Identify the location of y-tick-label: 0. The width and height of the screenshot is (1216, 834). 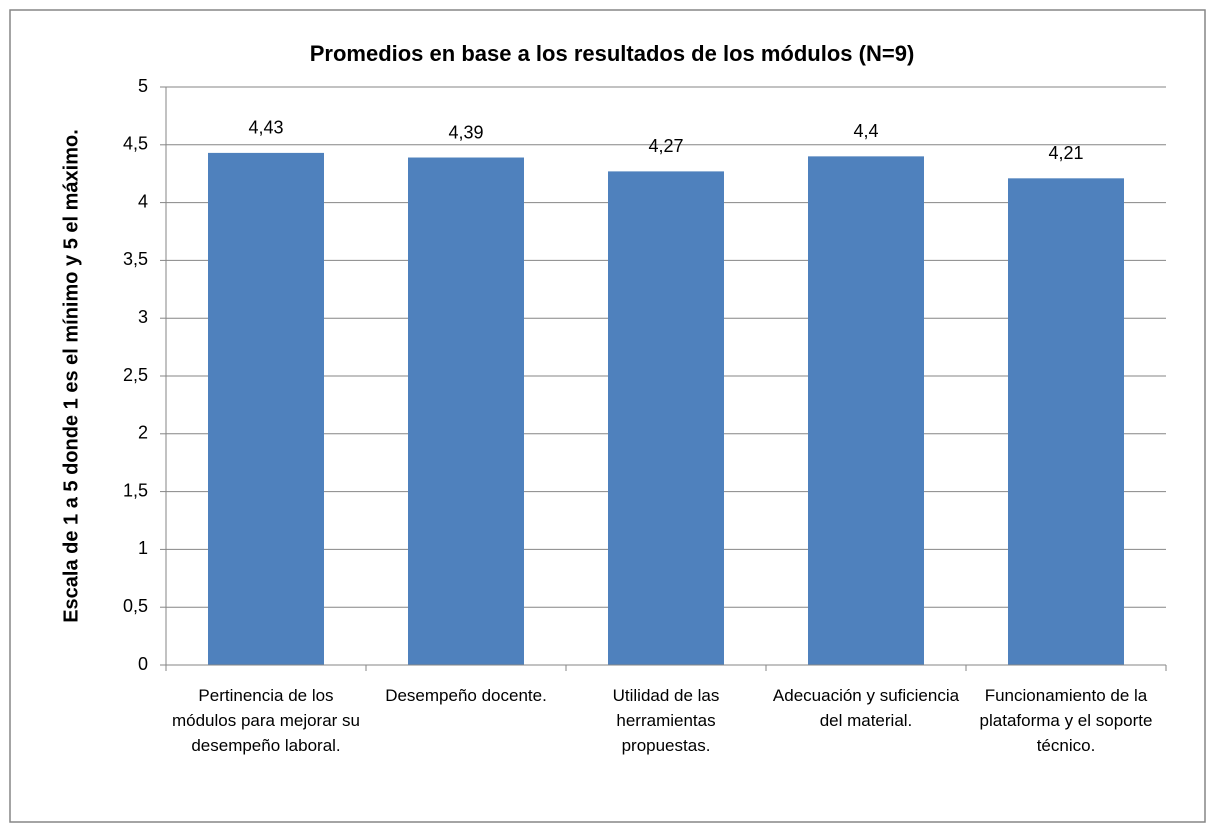
(143, 664).